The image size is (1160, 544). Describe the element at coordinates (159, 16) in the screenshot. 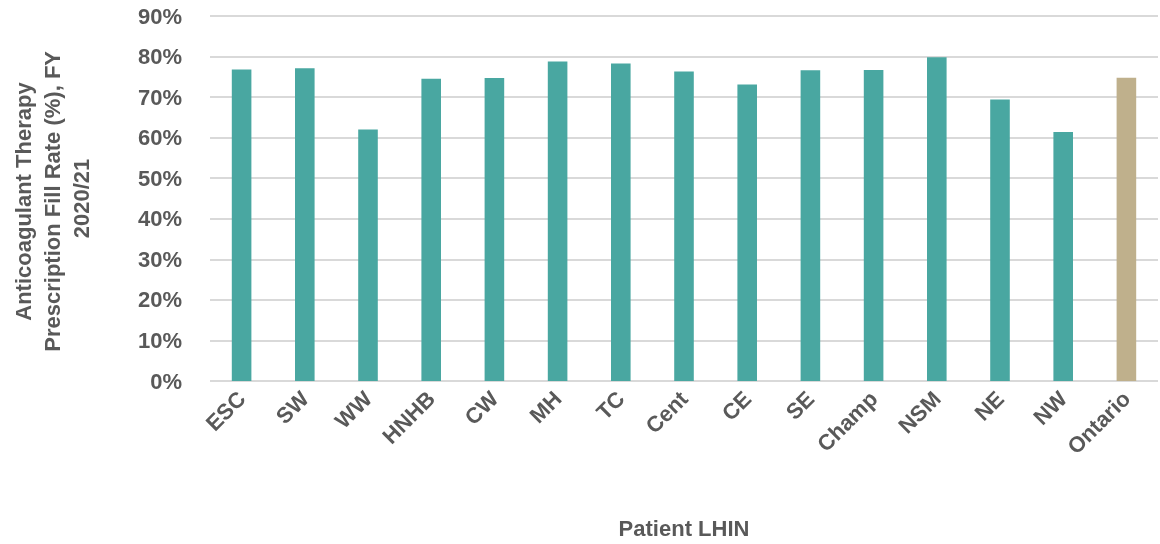

I see `y-tick-label: 90%` at that location.